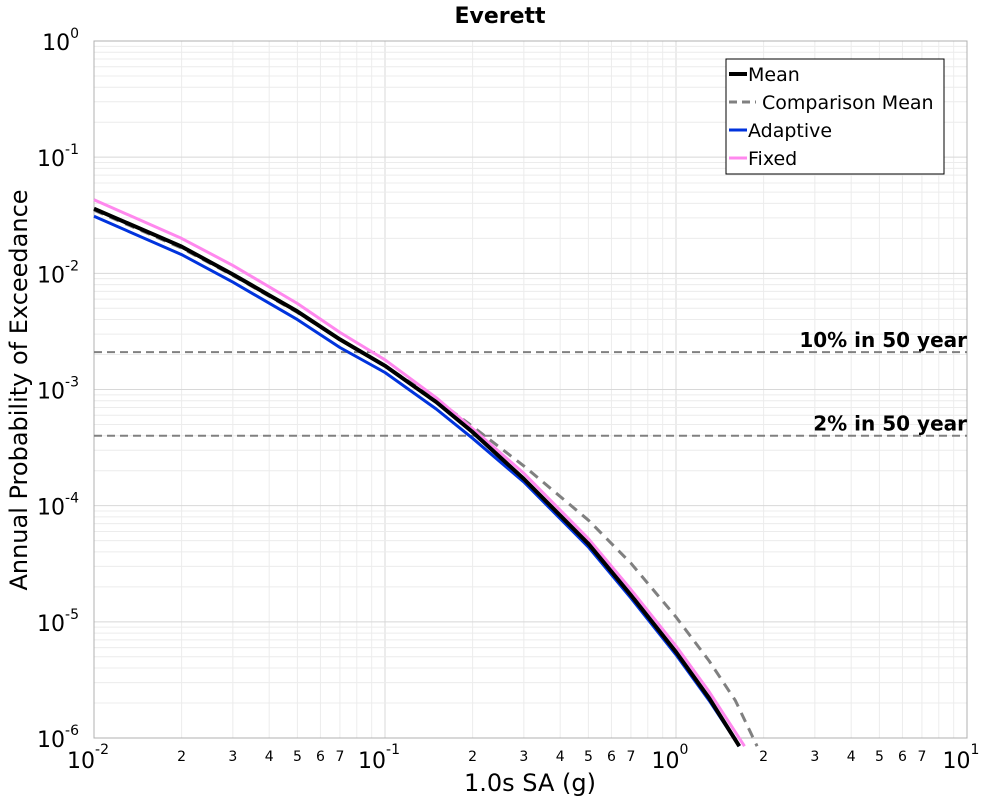 Image resolution: width=1000 pixels, height=800 pixels. I want to click on x-tick-label: 10⁻², so click(88, 758).